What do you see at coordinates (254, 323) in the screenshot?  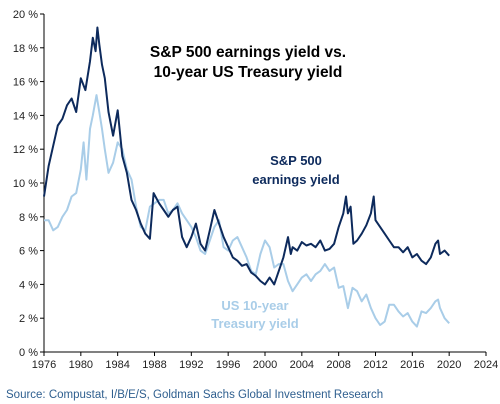 I see `series-label-treasury-yield-line-2: Treasury yield` at bounding box center [254, 323].